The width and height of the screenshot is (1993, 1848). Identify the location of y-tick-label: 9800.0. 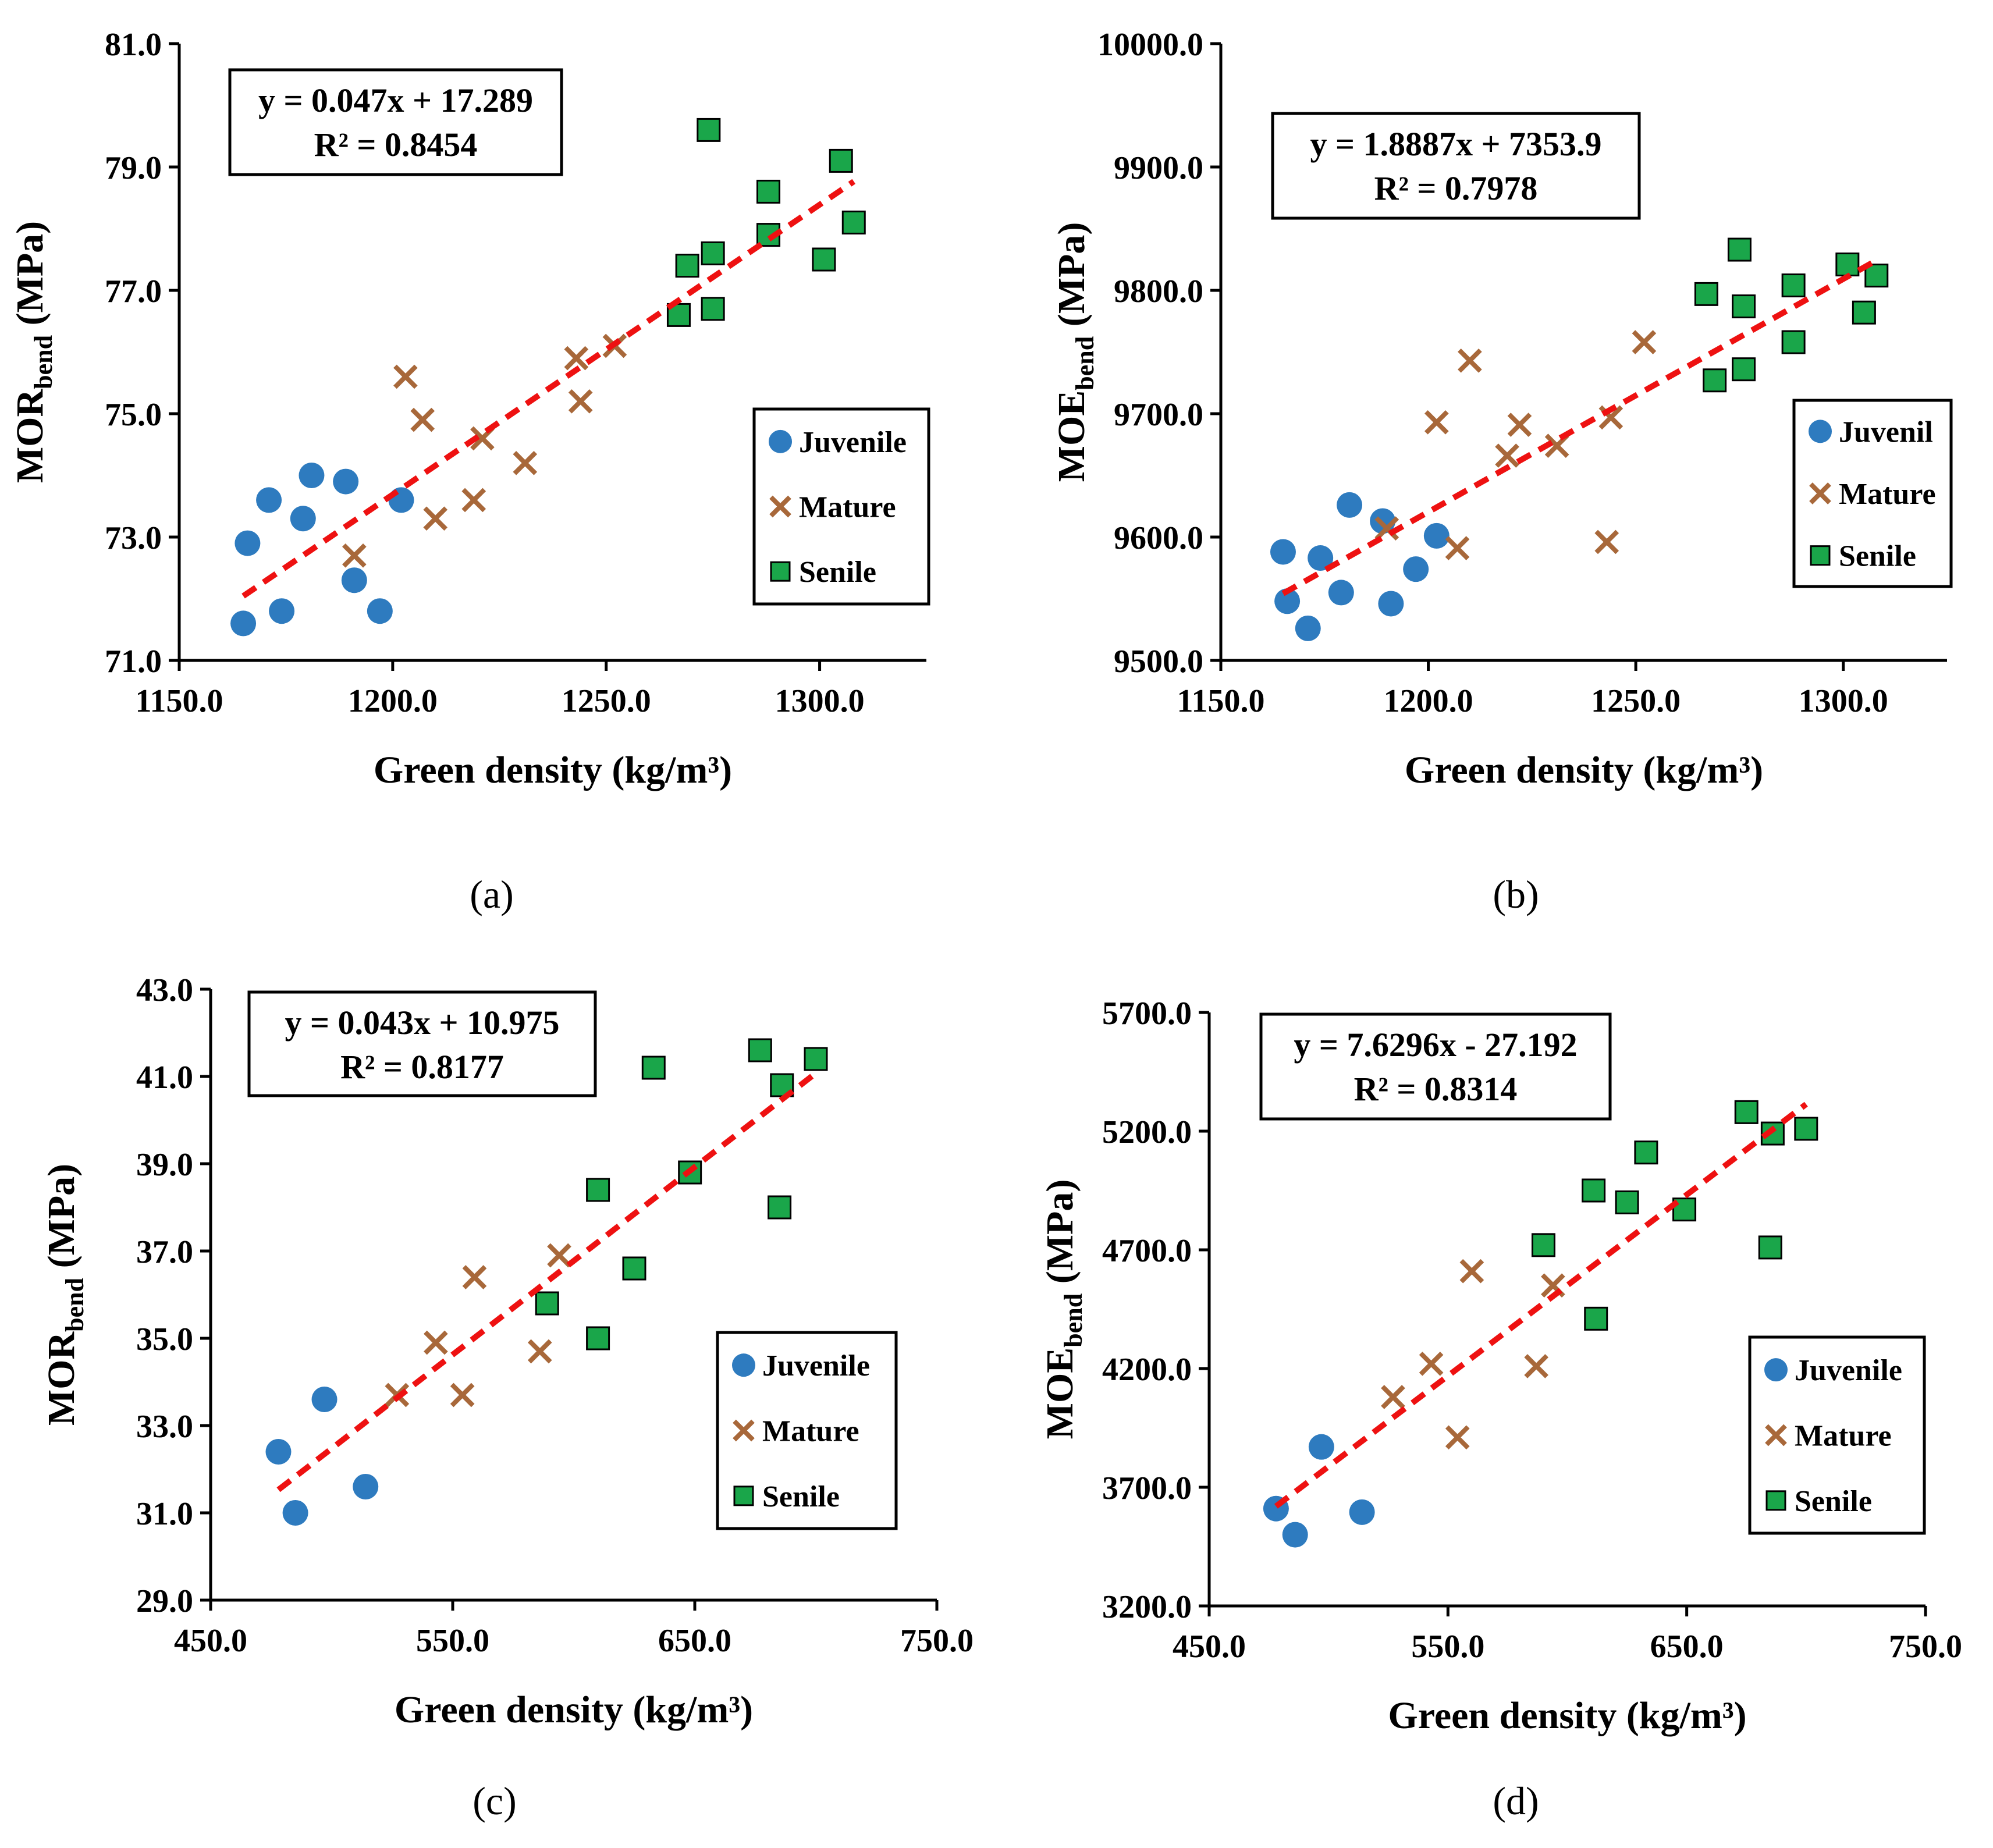
(1158, 291).